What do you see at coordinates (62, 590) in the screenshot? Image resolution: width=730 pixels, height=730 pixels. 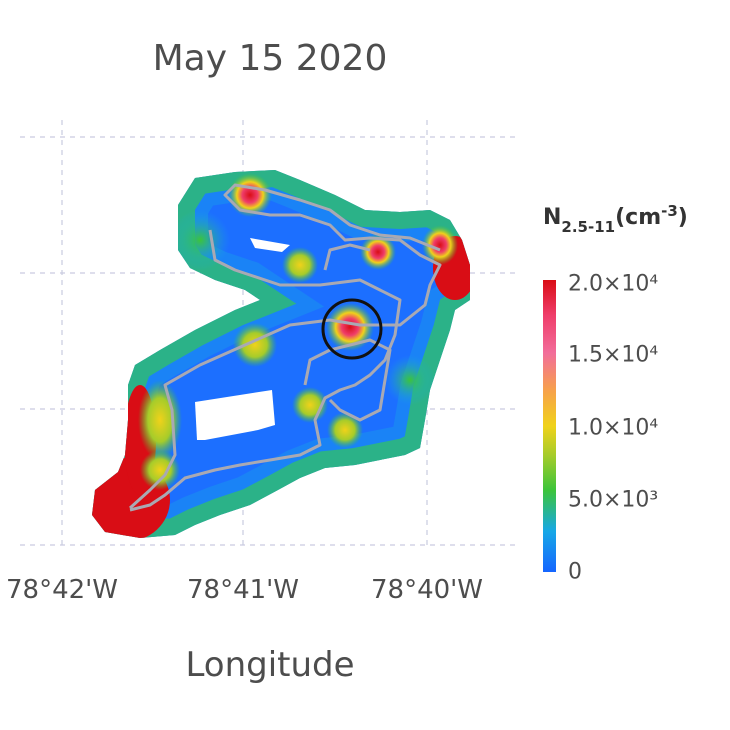 I see `x-tick-label: 78°42'W` at bounding box center [62, 590].